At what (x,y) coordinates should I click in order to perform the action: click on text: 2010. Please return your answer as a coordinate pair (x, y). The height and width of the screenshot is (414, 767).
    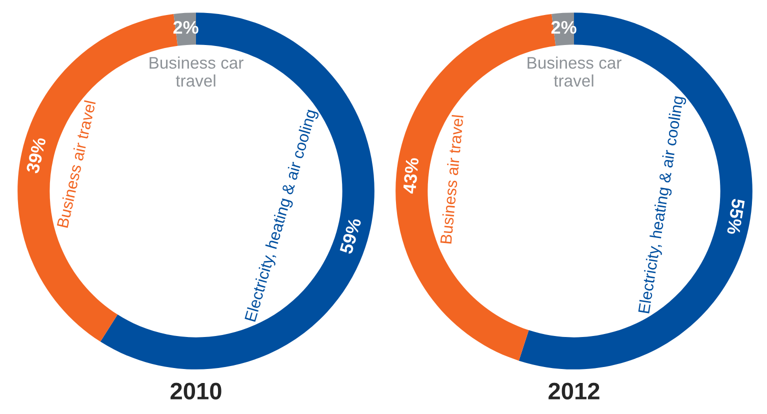
    Looking at the image, I should click on (196, 391).